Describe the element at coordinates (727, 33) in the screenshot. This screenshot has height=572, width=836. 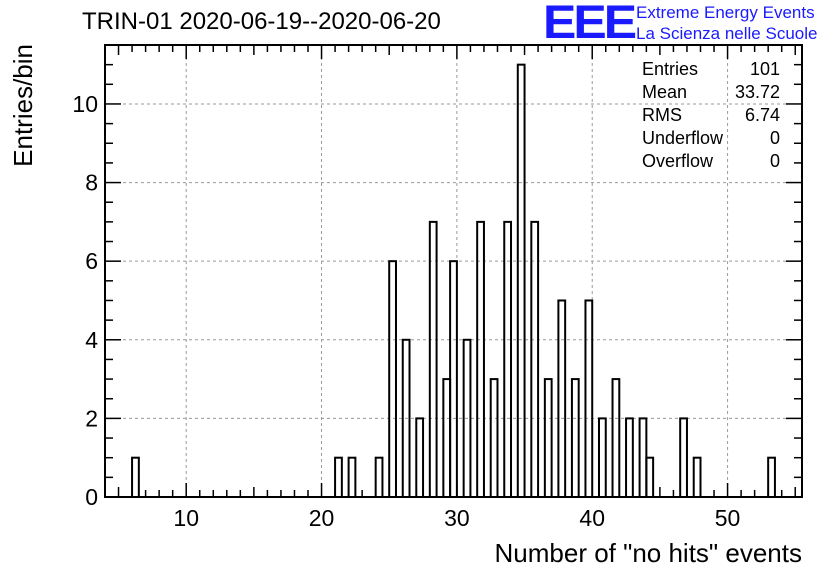
I see `logo-line-2: La Scienza nelle Scuole` at that location.